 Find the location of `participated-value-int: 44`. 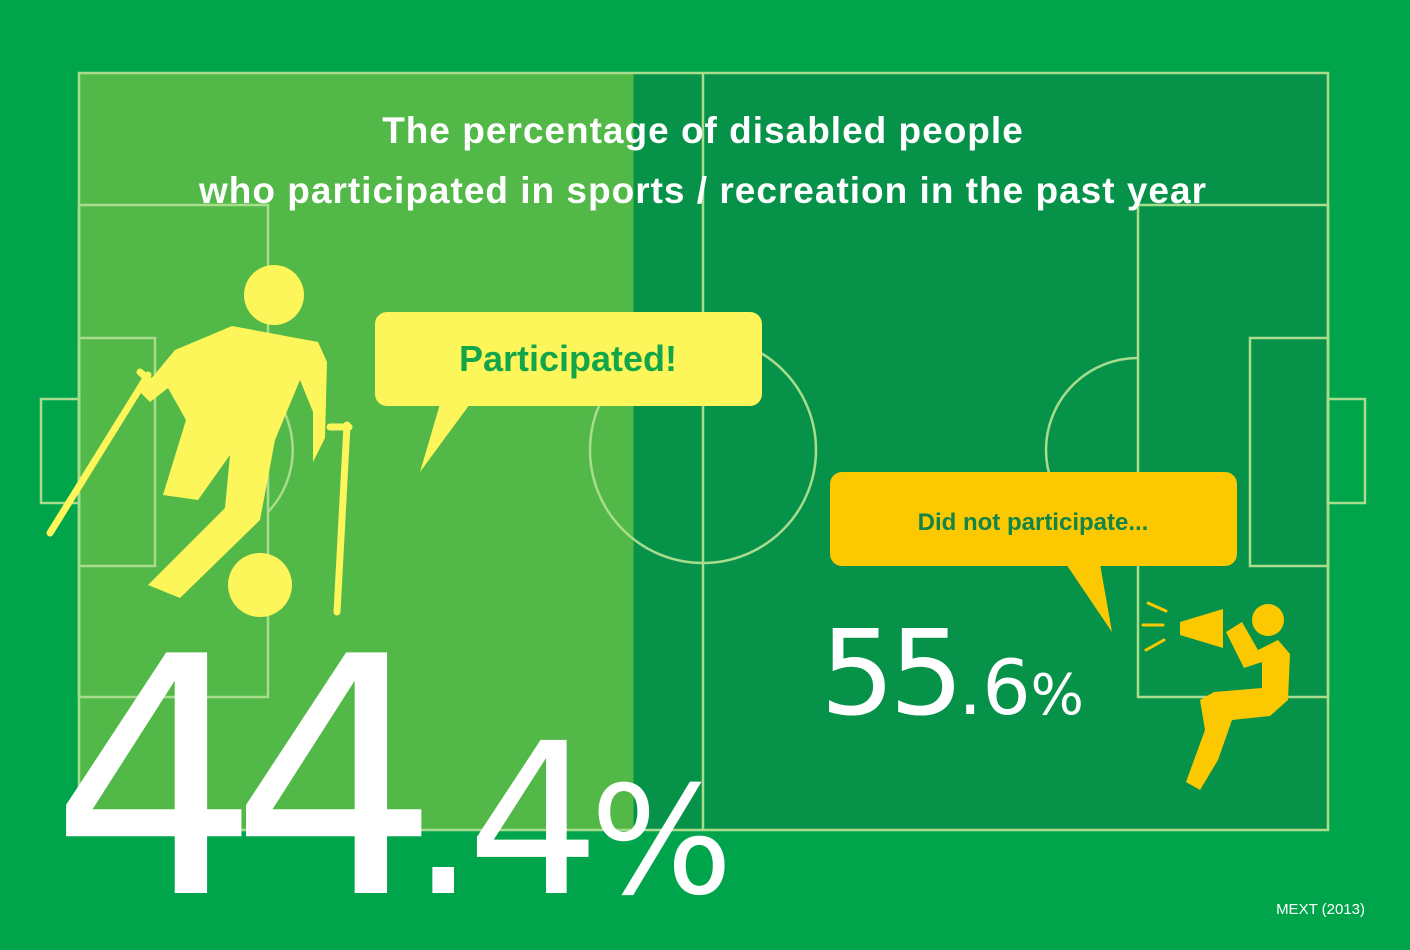

participated-value-int: 44 is located at coordinates (238, 768).